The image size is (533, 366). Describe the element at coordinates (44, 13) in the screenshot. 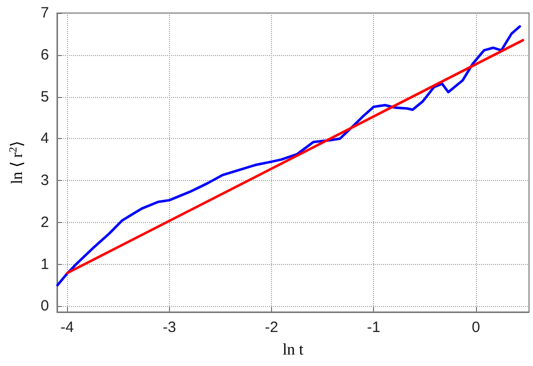

I see `y-tick-label: 7` at that location.